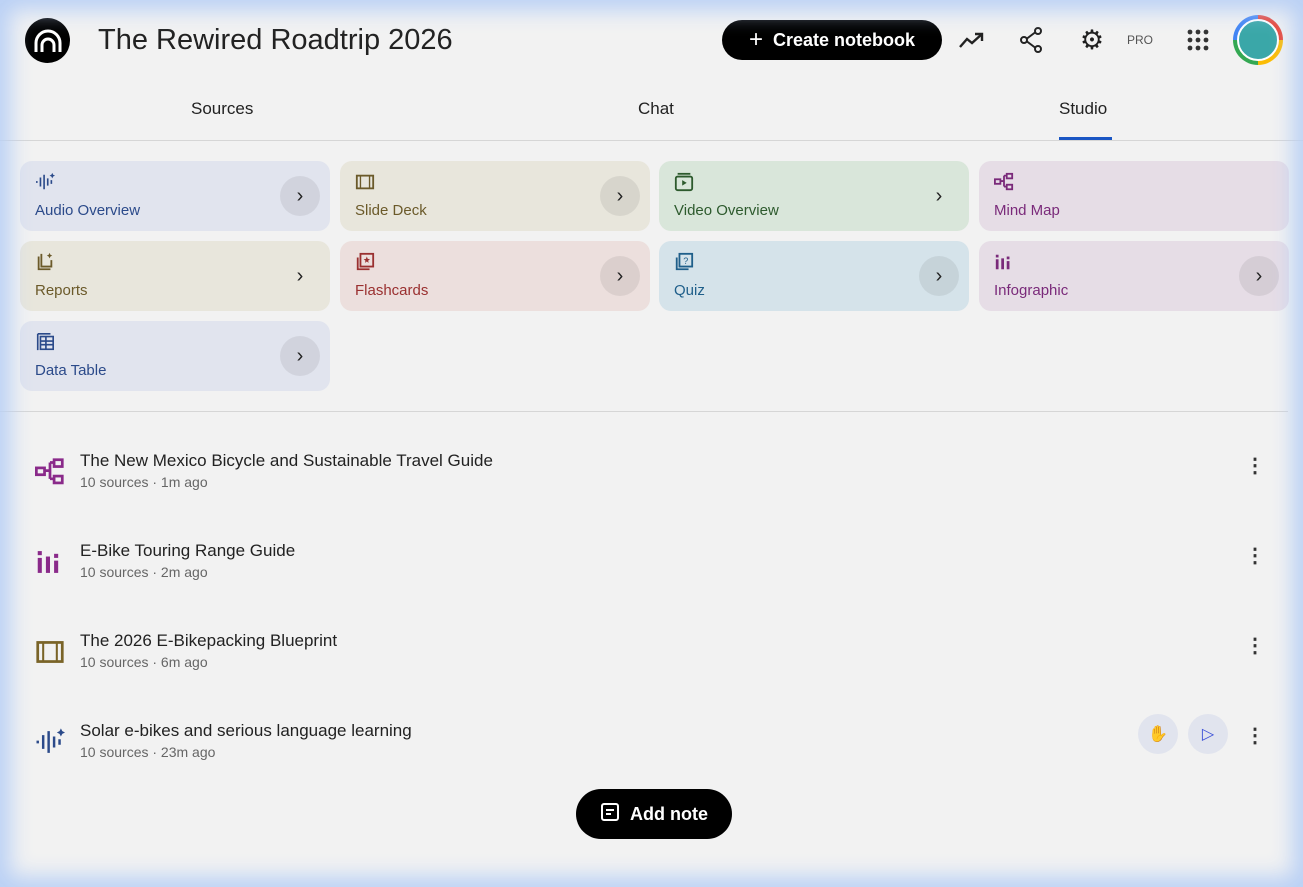 The image size is (1303, 887). What do you see at coordinates (175, 276) in the screenshot?
I see `studio-tool-reports: Reports ›` at bounding box center [175, 276].